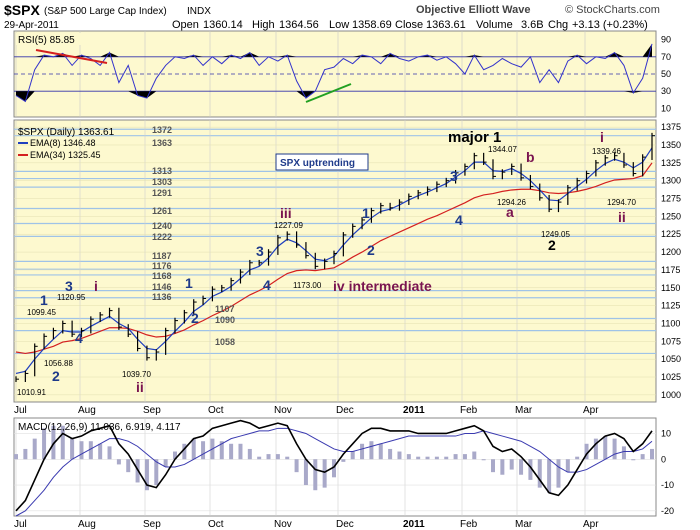  Describe the element at coordinates (555, 234) in the screenshot. I see `label-1249-05: 1249.05` at that location.